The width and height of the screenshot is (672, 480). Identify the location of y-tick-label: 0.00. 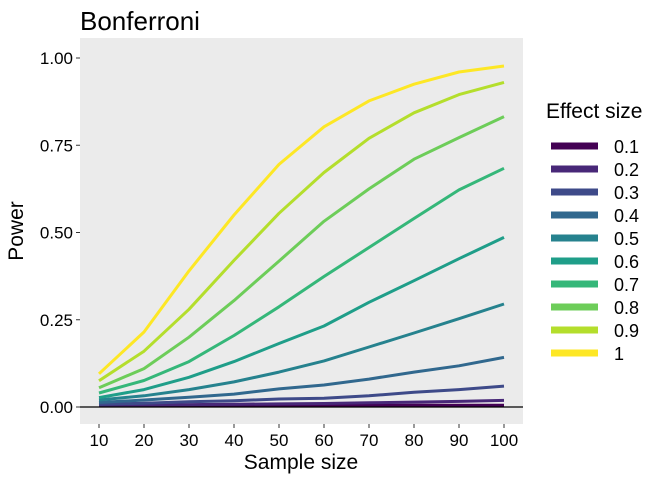
(56, 407).